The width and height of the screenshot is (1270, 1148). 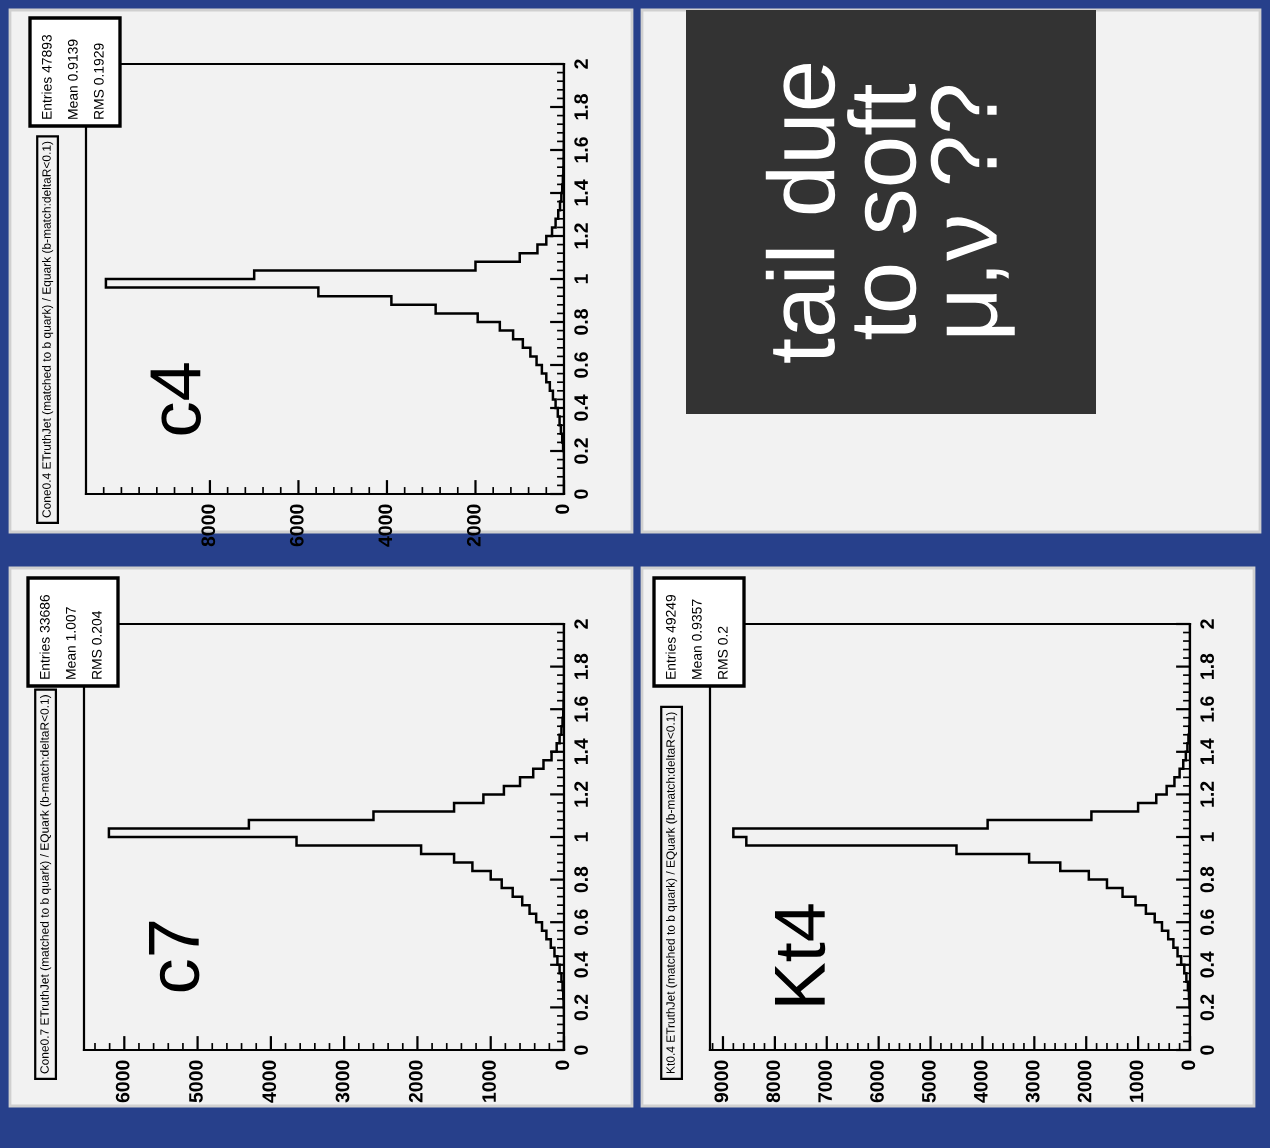 What do you see at coordinates (721, 1081) in the screenshot?
I see `x-tick-label: 9000` at bounding box center [721, 1081].